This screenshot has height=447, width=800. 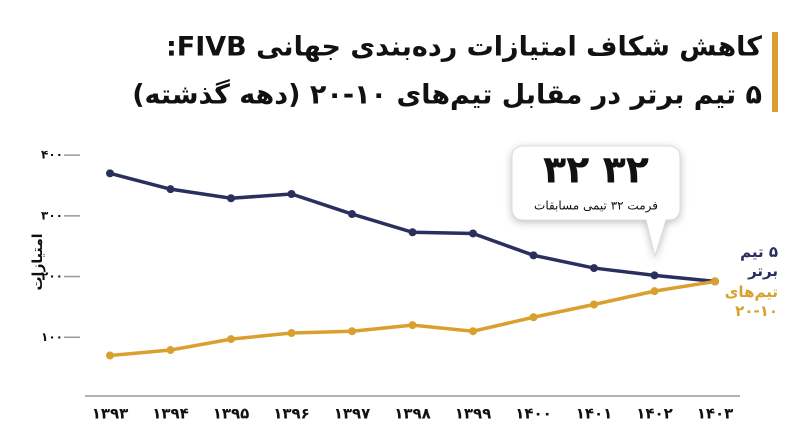 What do you see at coordinates (596, 206) in the screenshot?
I see `annotation-text: فرمت ۳۲ تیمی مسابقات` at bounding box center [596, 206].